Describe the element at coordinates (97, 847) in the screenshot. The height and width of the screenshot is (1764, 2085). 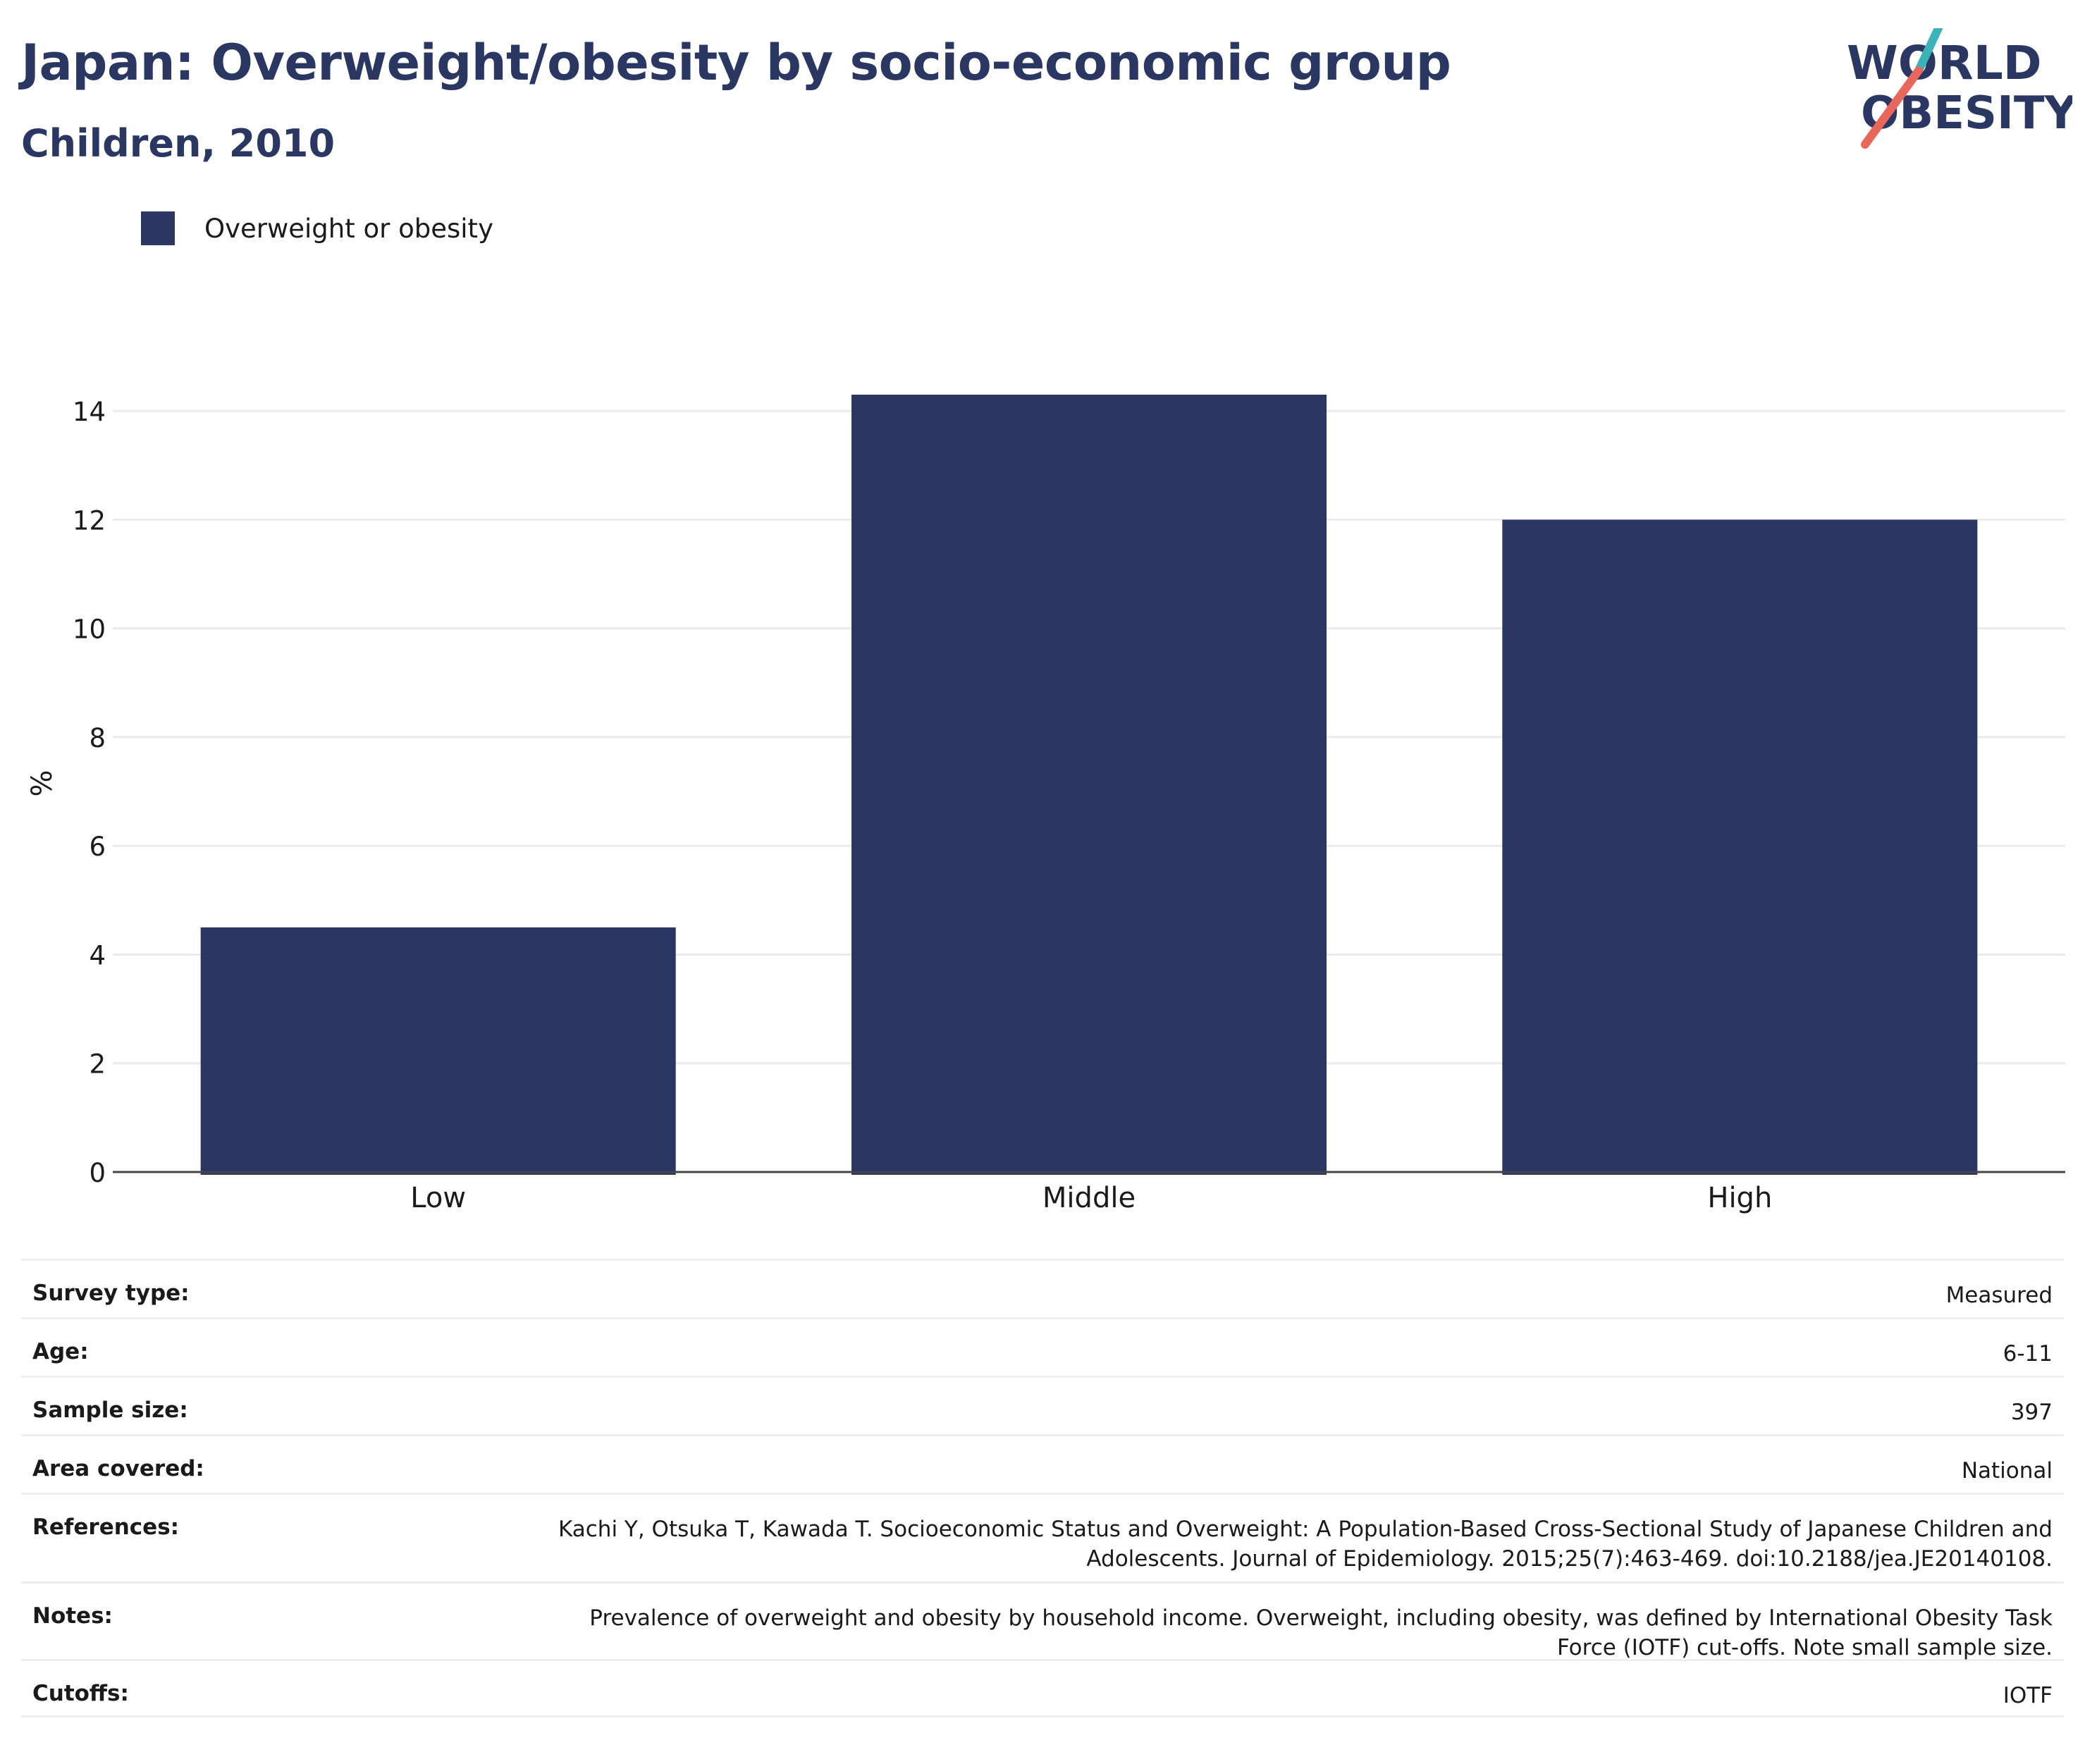
I see `y-tick-label: 6` at that location.